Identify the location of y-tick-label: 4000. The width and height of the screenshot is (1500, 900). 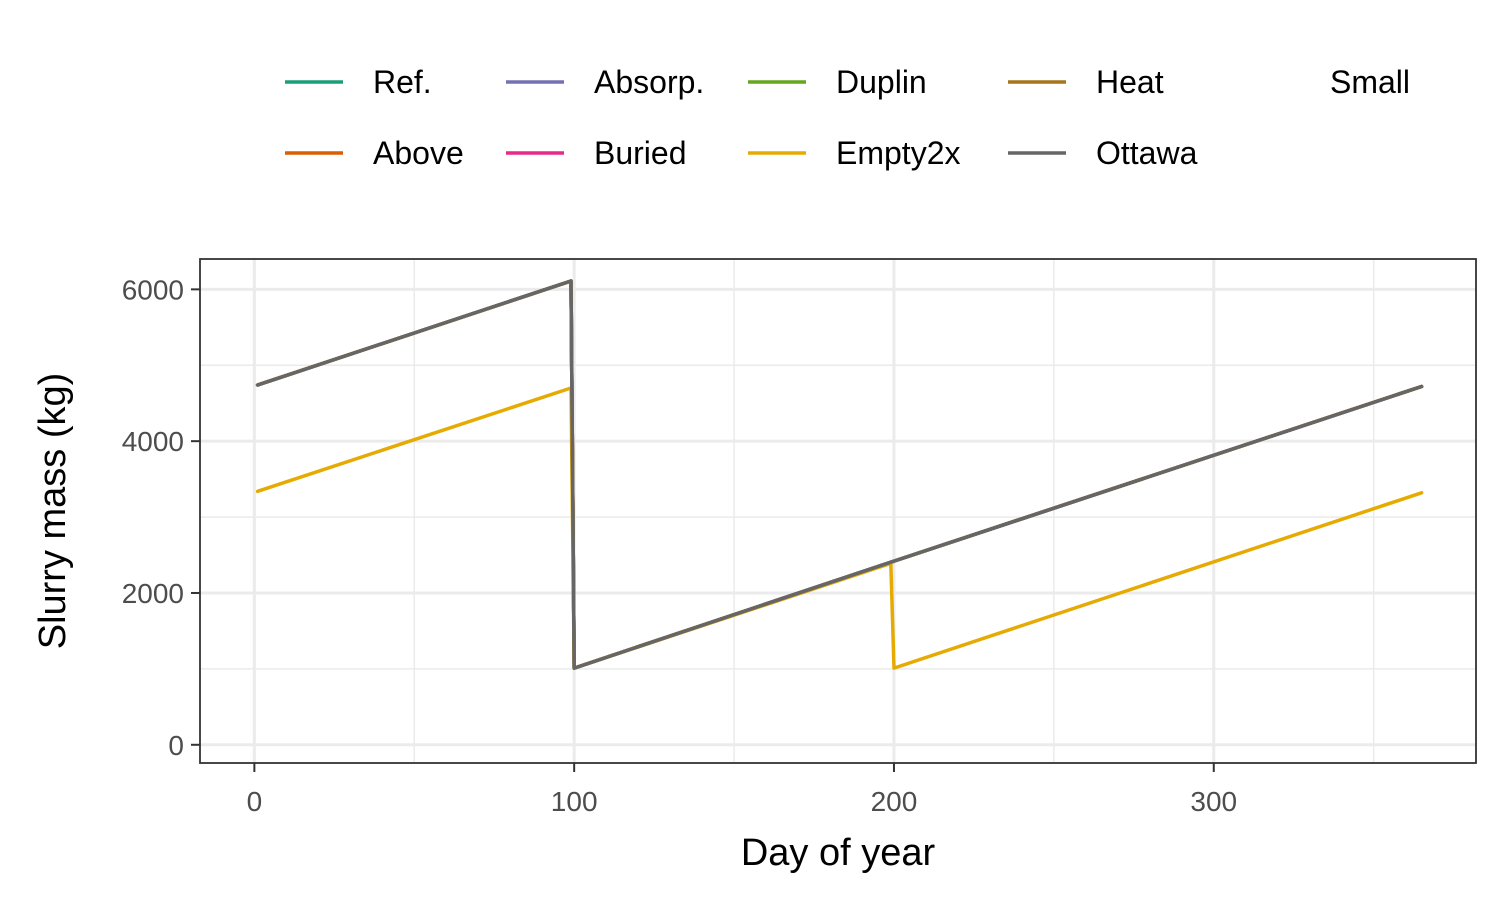
(153, 441).